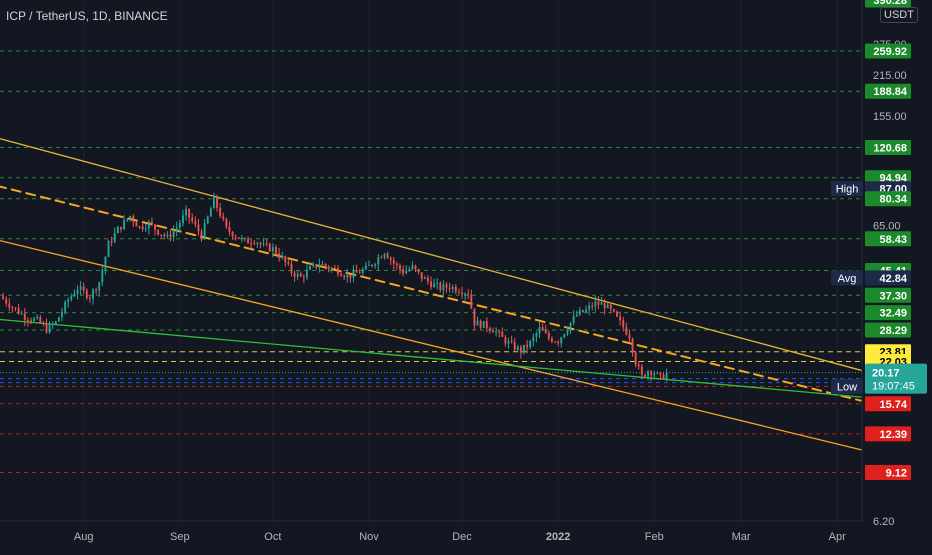  Describe the element at coordinates (837, 537) in the screenshot. I see `x-tick-label: Apr` at that location.